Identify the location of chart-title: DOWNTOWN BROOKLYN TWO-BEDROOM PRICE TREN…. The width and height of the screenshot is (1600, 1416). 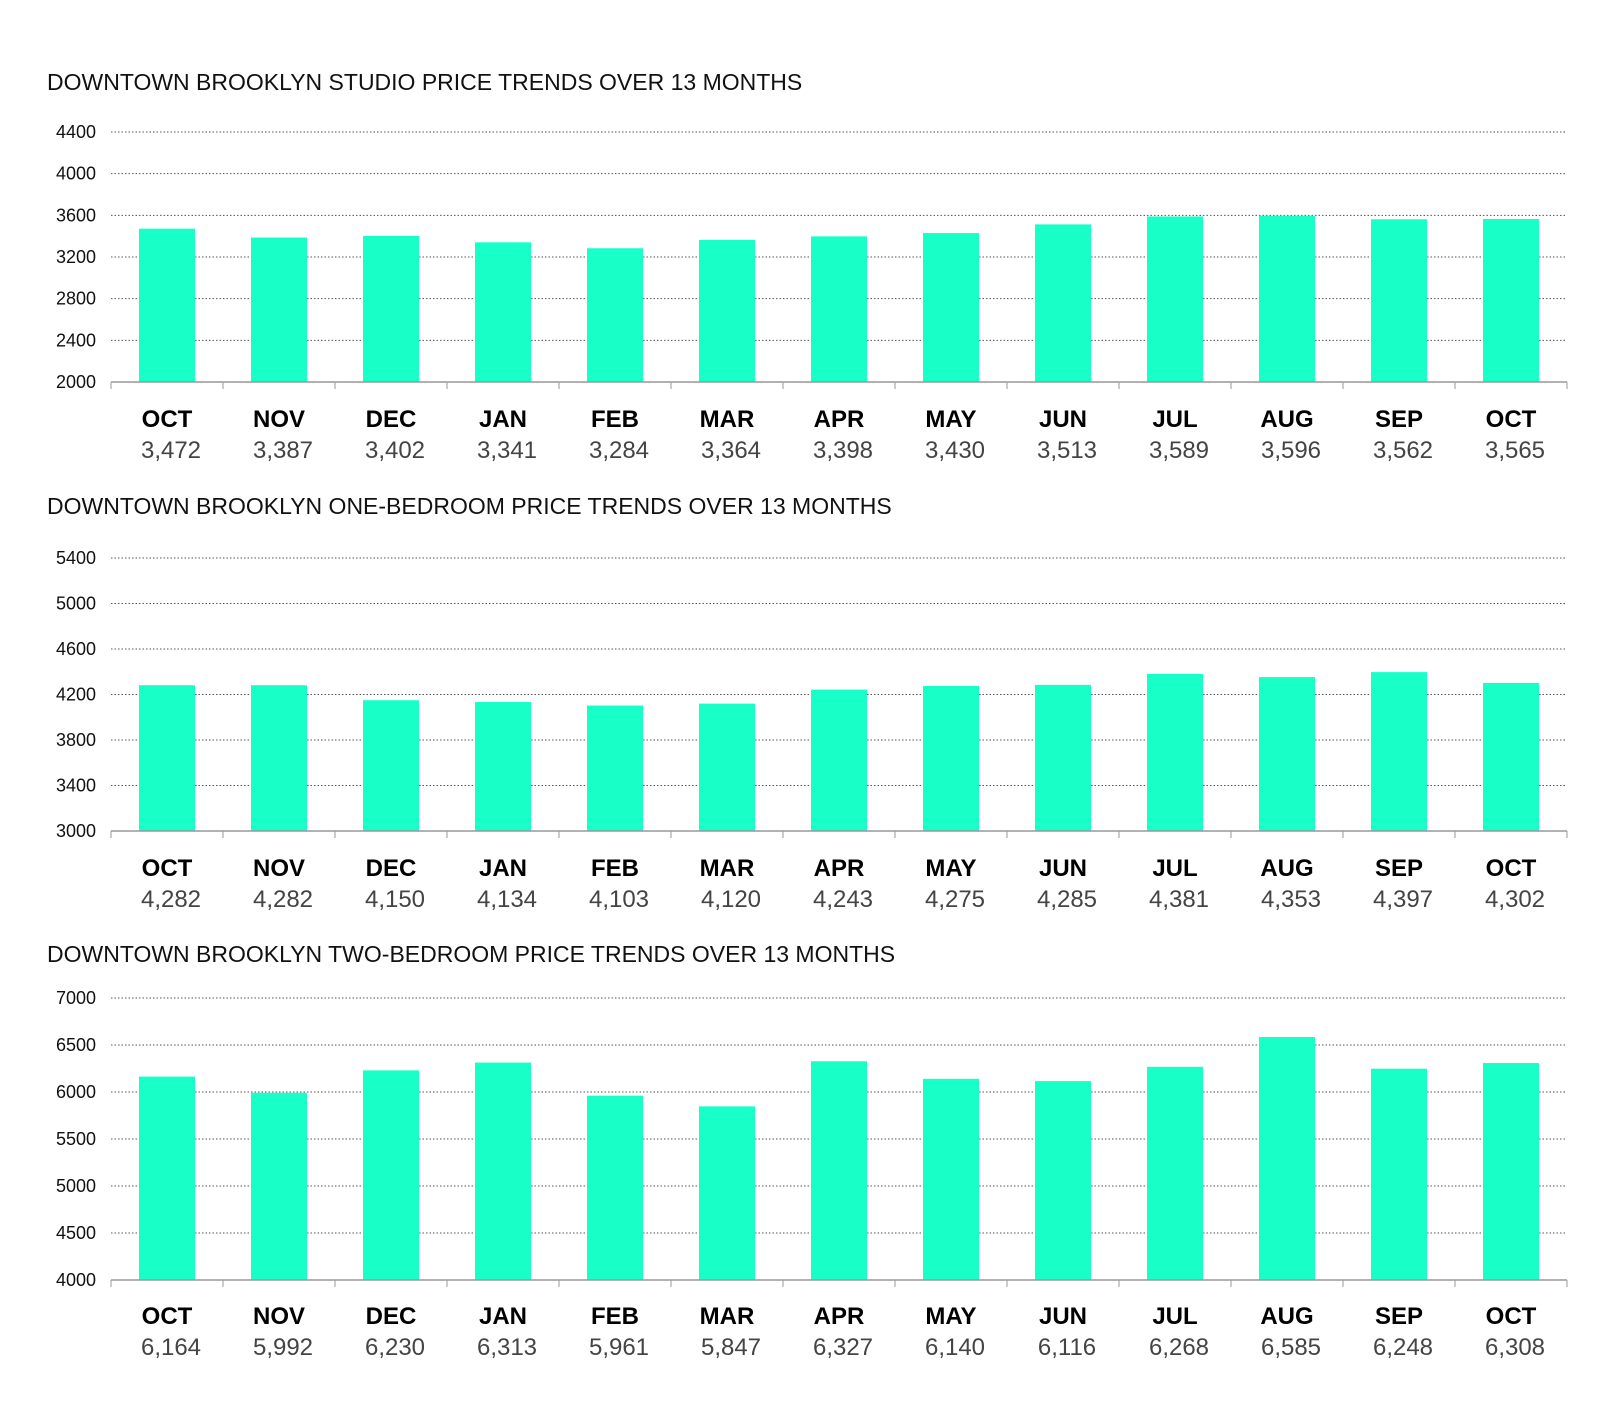
(471, 954).